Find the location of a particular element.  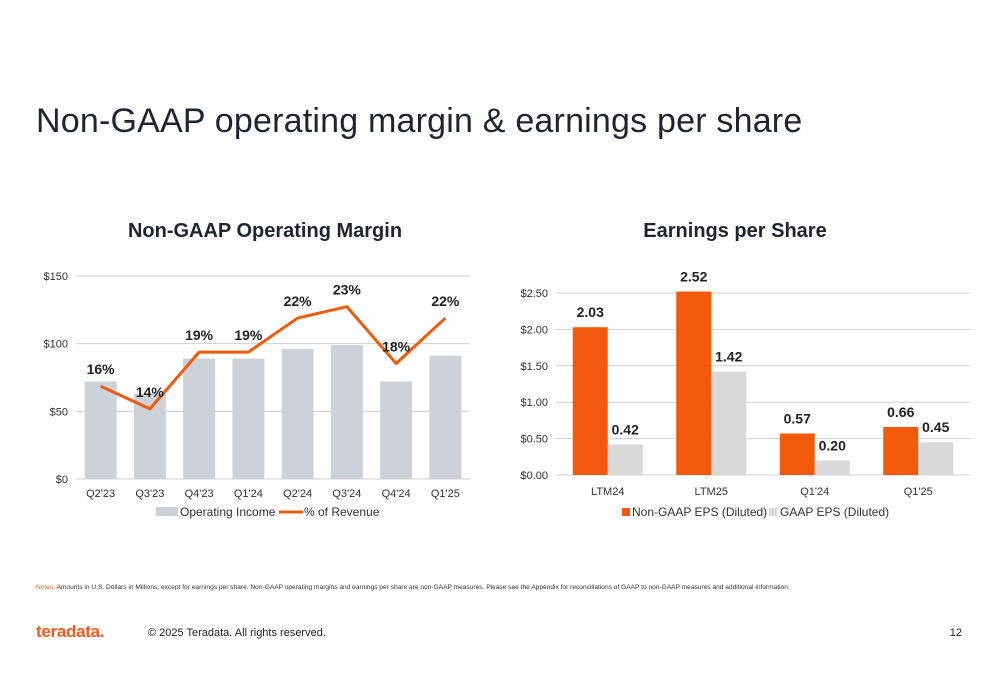

y-tick-label: $150 is located at coordinates (56, 277).